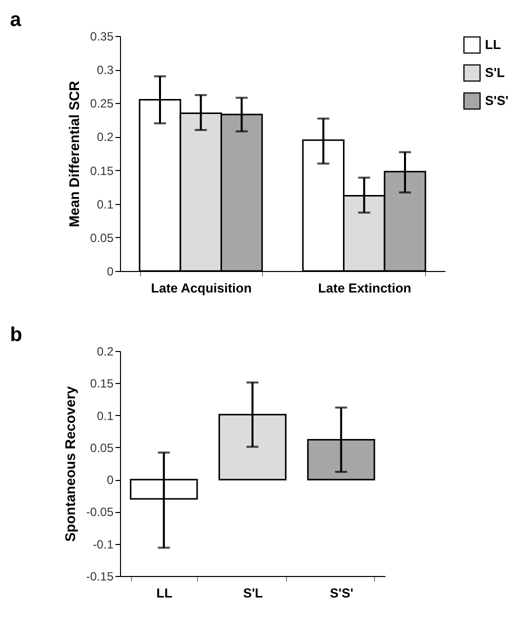 This screenshot has width=526, height=624. I want to click on x-tick-label: Late Acquisition, so click(201, 288).